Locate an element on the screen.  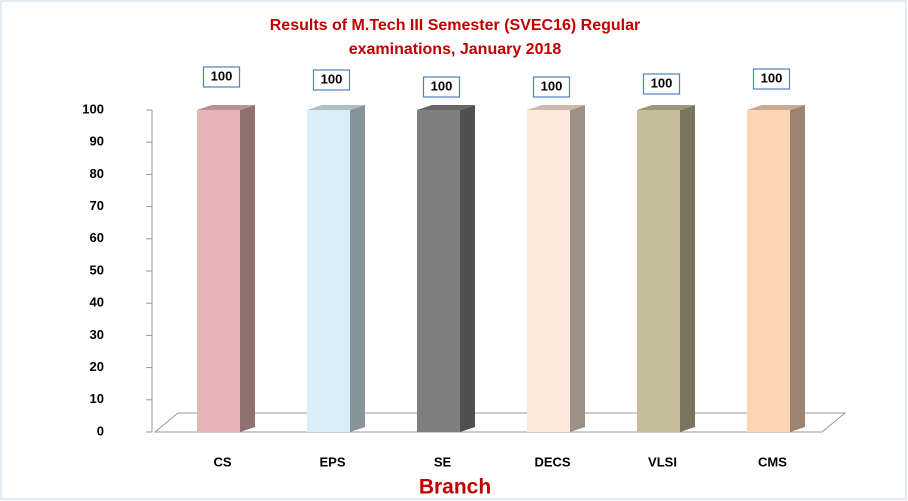
y-tick-label: 40 is located at coordinates (97, 302).